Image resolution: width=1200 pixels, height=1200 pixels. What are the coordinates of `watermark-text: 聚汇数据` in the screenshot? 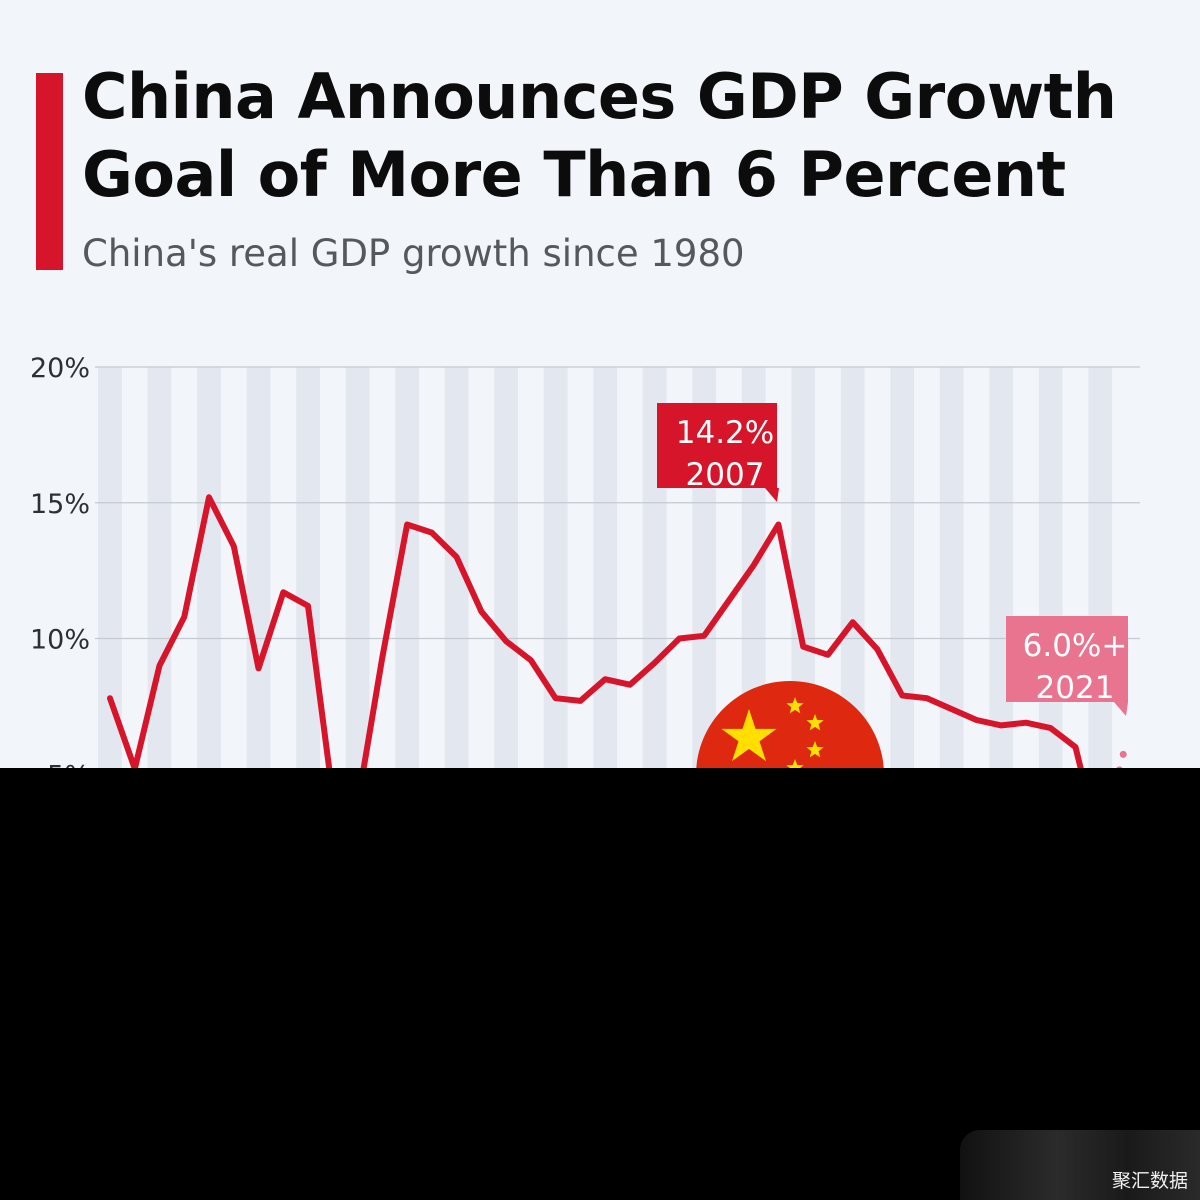 It's located at (1149, 1181).